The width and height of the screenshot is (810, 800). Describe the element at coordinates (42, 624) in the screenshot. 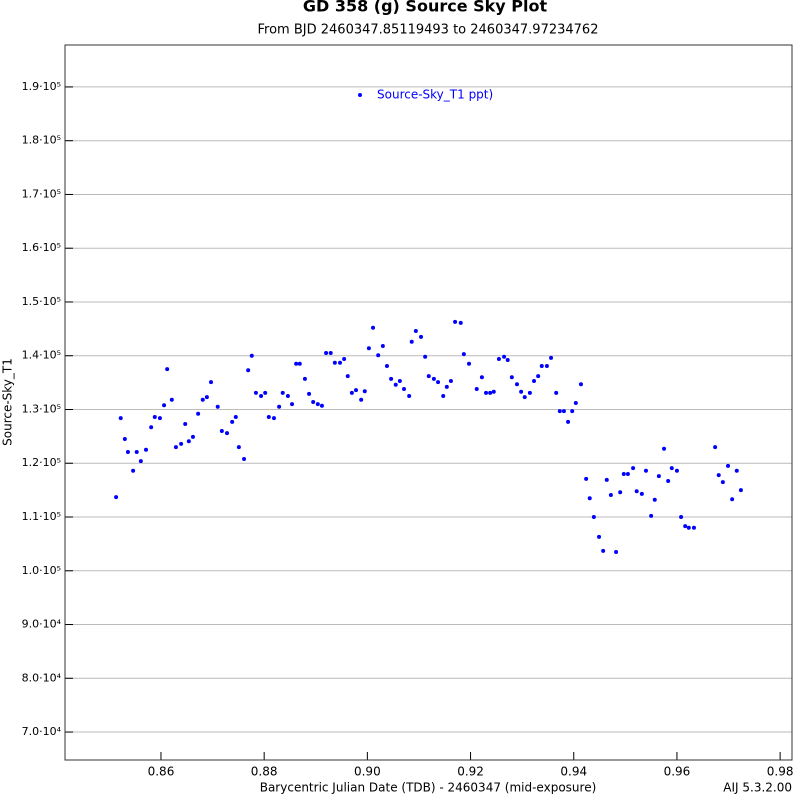

I see `y-tick-label: 9.0·10⁴` at that location.